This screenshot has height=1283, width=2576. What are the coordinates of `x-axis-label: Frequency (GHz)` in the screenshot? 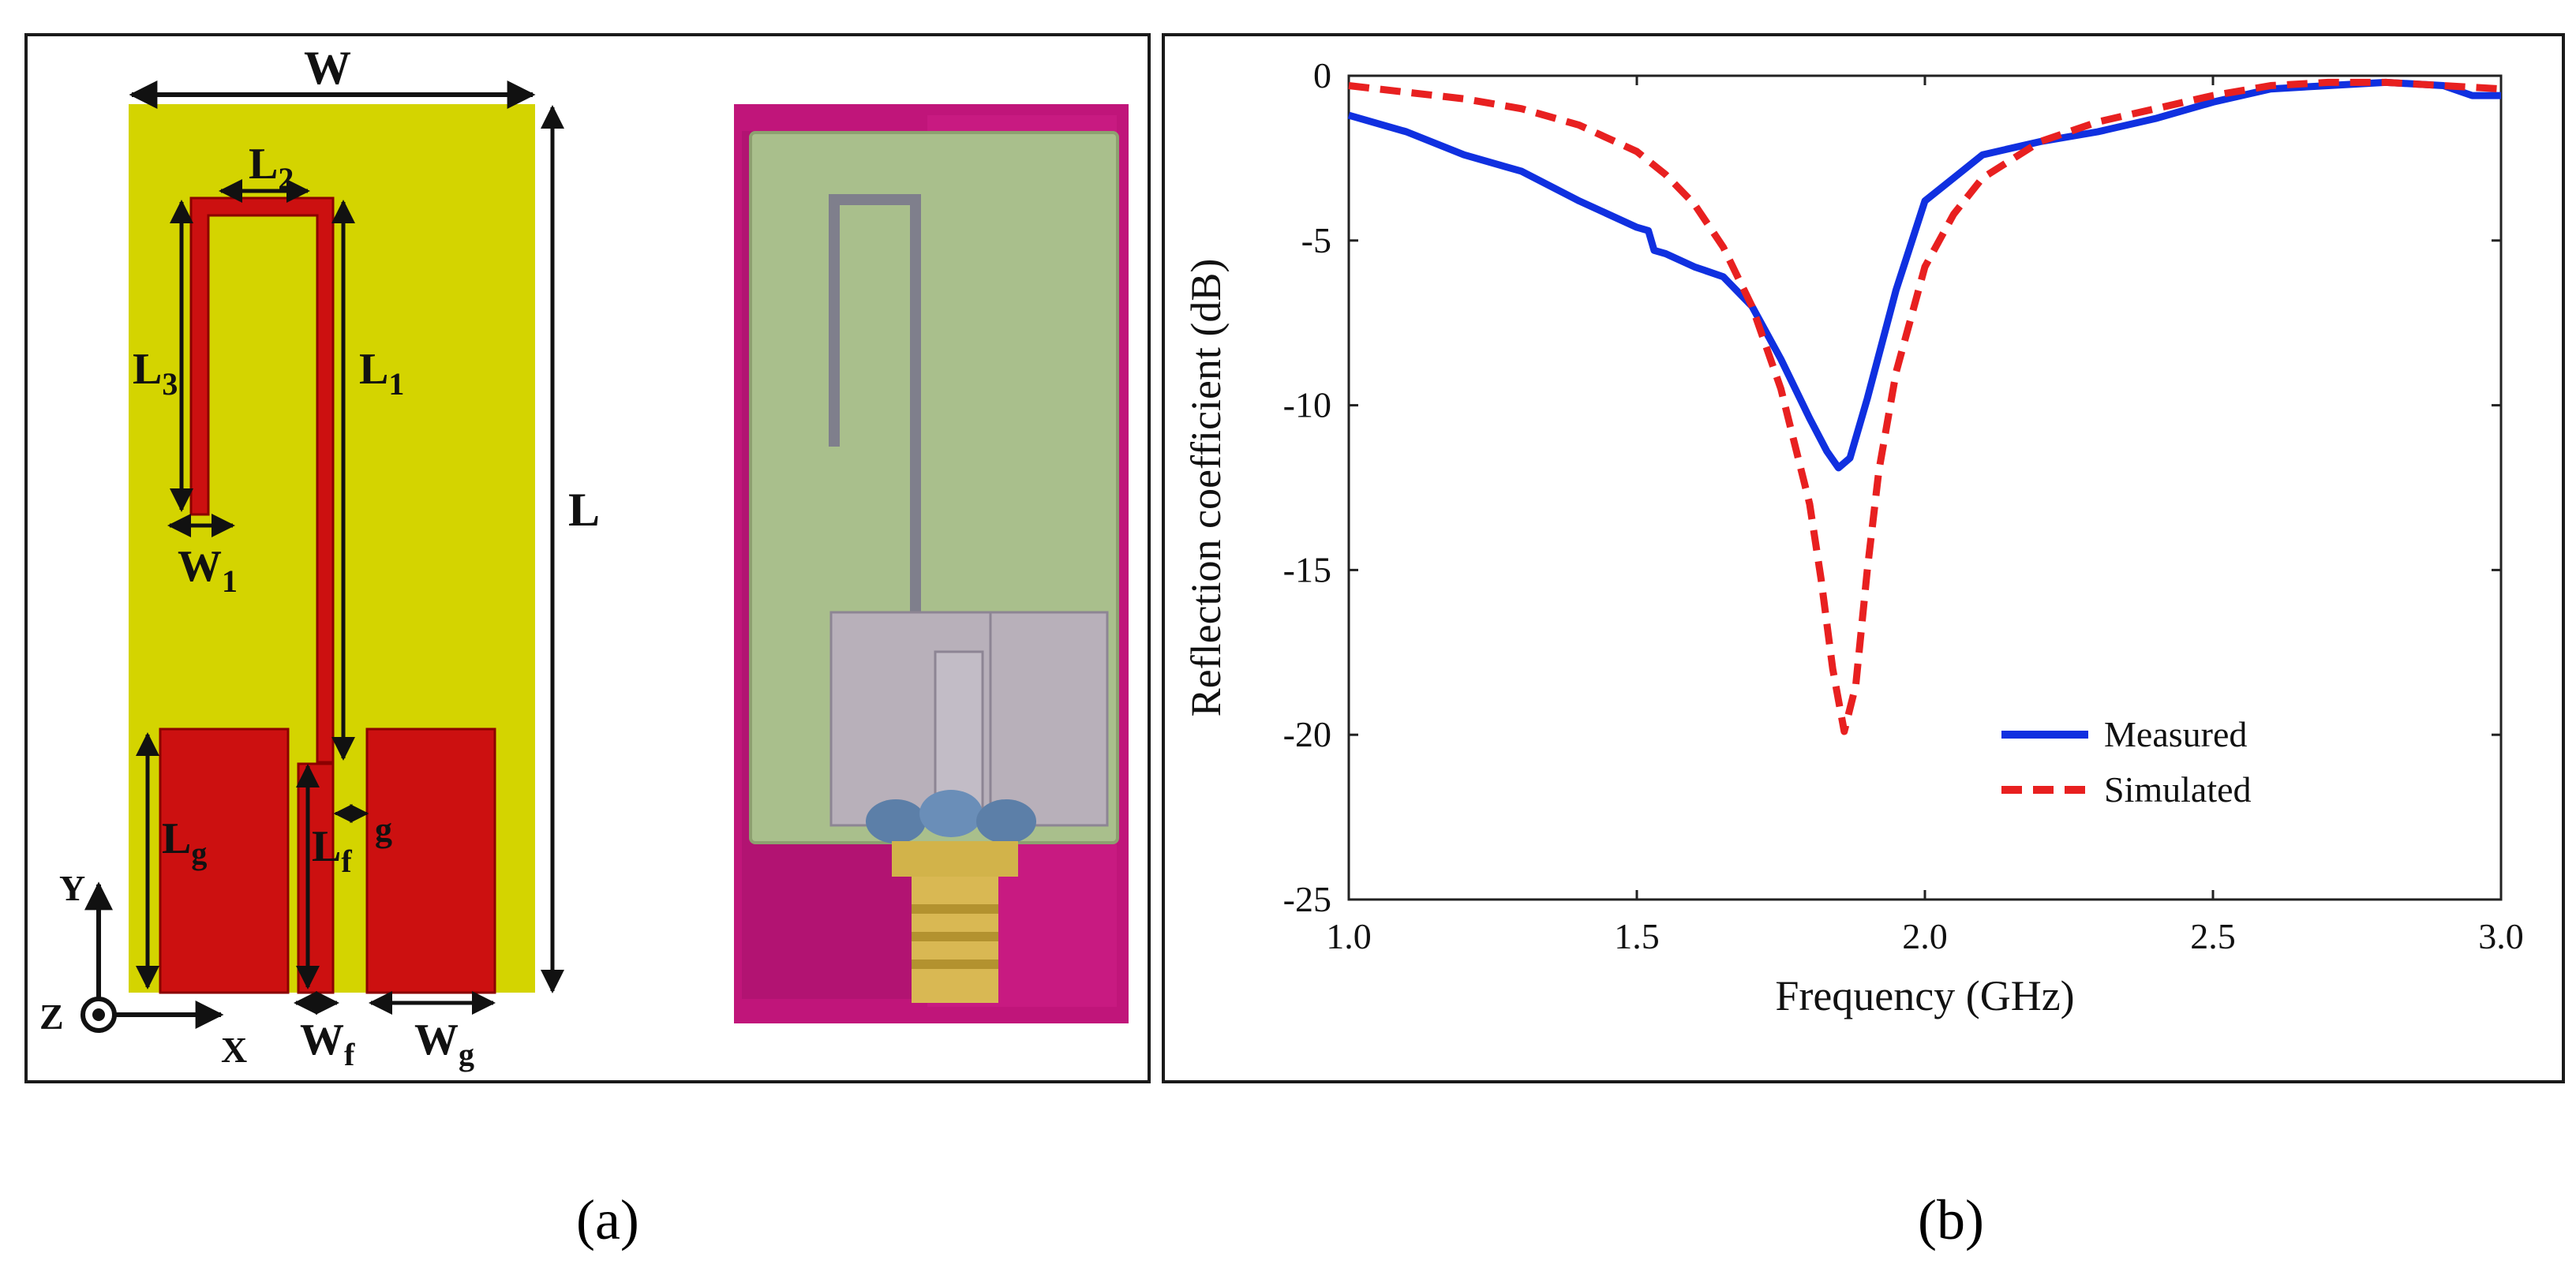 It's located at (1924, 995).